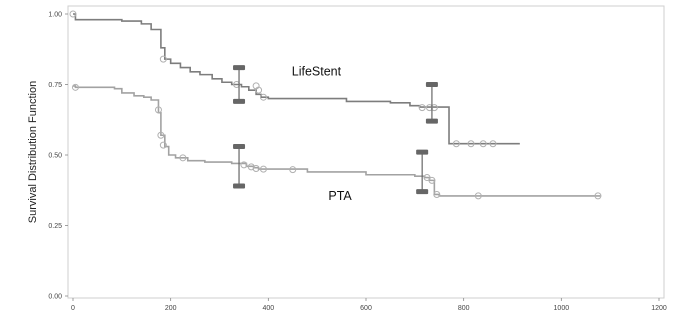 The image size is (681, 323). What do you see at coordinates (73, 308) in the screenshot?
I see `x-tick-label: 0` at bounding box center [73, 308].